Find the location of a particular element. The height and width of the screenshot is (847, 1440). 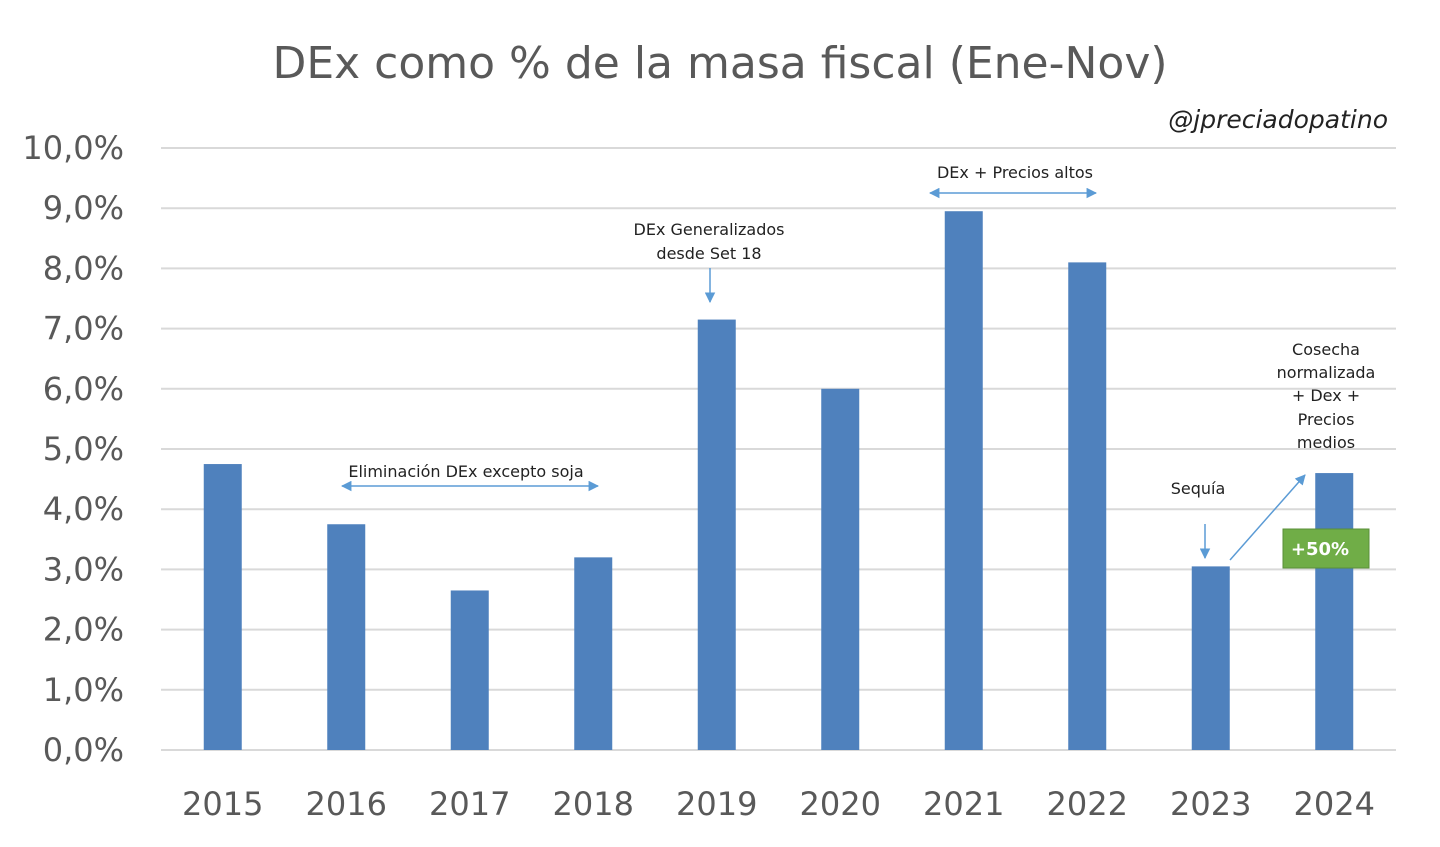

x-tick-label: 2023 is located at coordinates (1210, 804).